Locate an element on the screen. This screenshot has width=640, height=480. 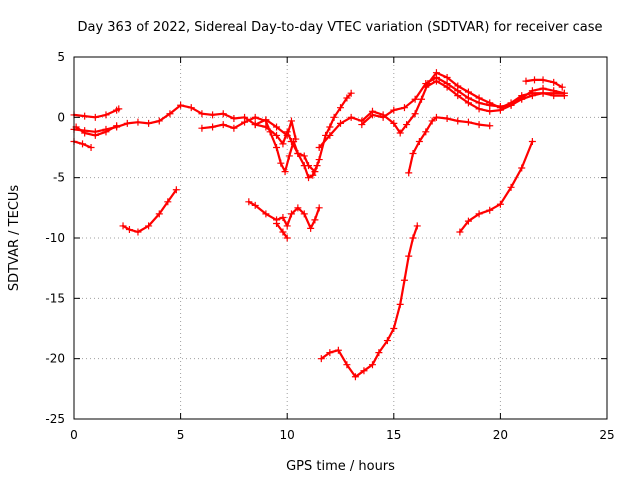
y-tick-label: -5 is located at coordinates (59, 178).